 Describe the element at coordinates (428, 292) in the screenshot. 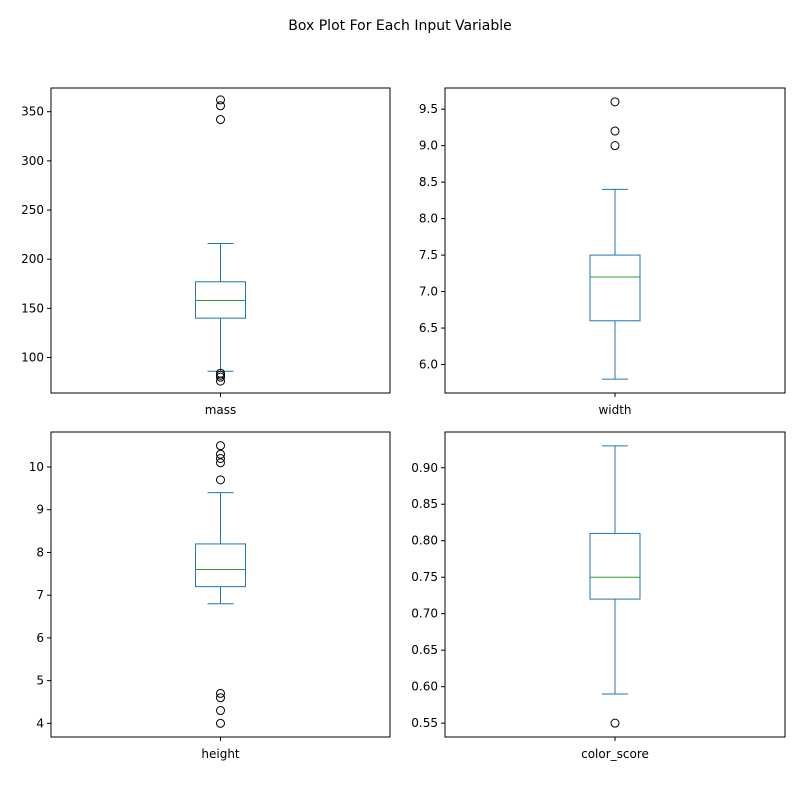

I see `y-tick-label: 7.0` at that location.